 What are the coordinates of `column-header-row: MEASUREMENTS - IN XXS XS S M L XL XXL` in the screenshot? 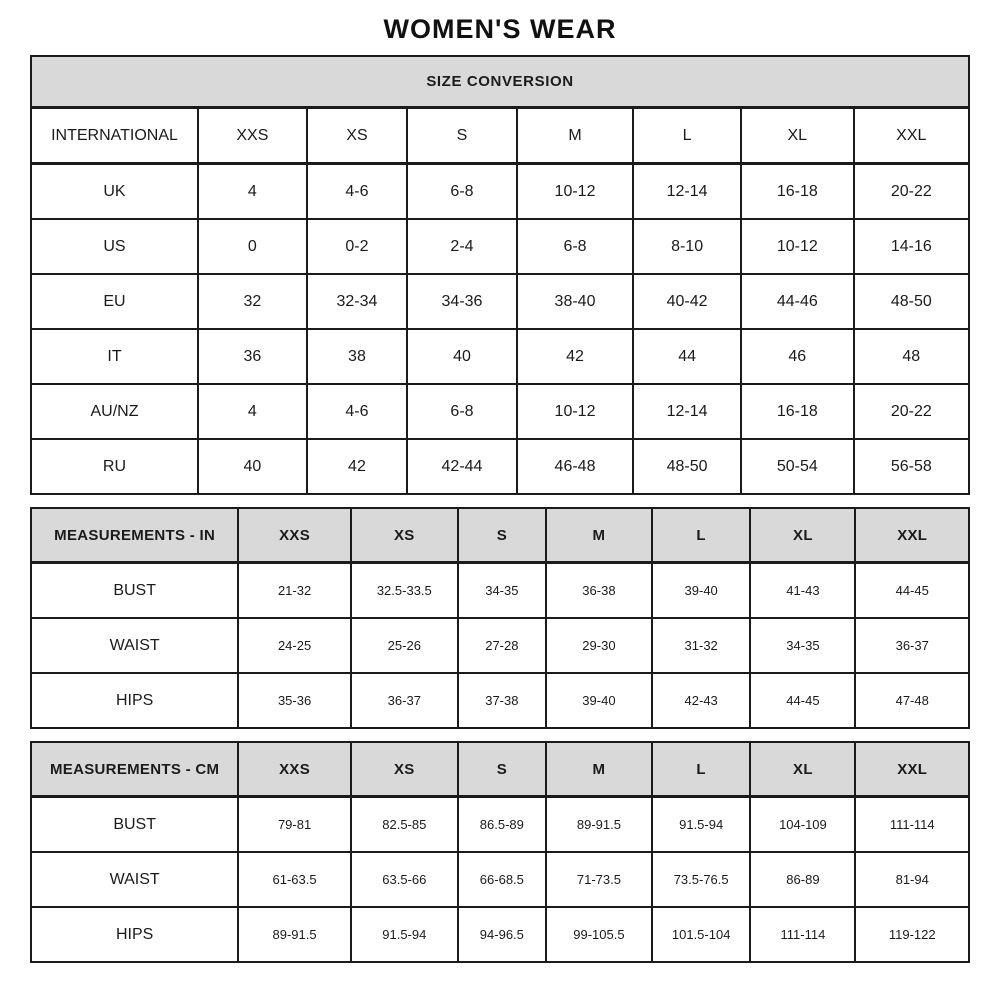 It's located at (499, 535).